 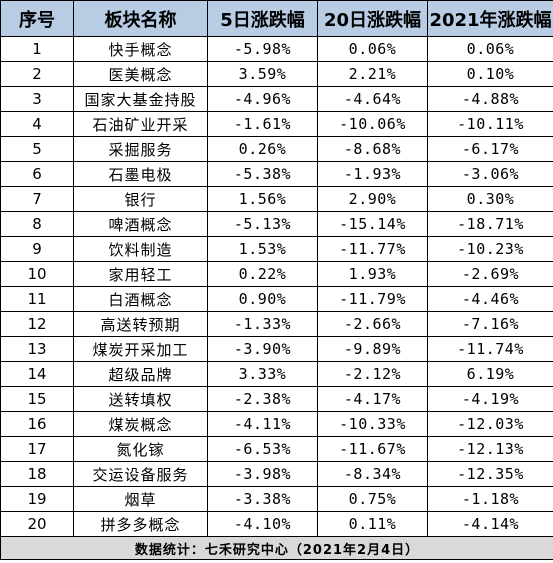 I want to click on cell-2021-change: -7.16%, so click(x=490, y=324).